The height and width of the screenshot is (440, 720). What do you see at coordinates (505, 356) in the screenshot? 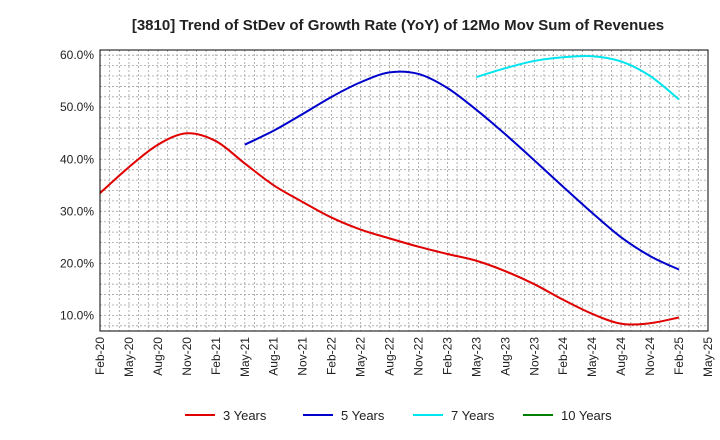
I see `x-tick-label: Aug-23` at bounding box center [505, 356].